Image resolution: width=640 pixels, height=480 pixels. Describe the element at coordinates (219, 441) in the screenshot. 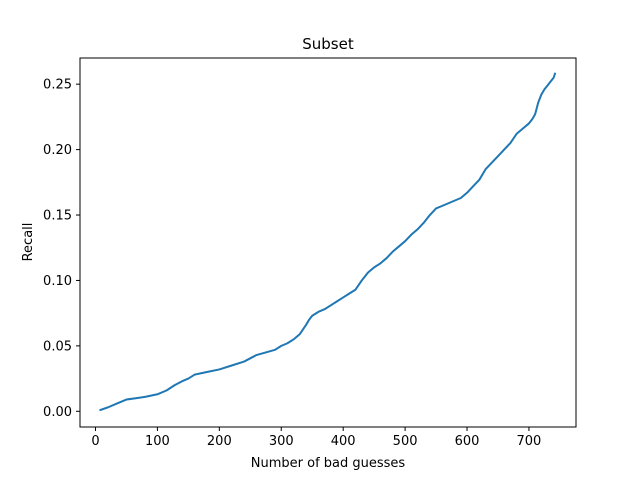

I see `x-tick-label: 200` at that location.